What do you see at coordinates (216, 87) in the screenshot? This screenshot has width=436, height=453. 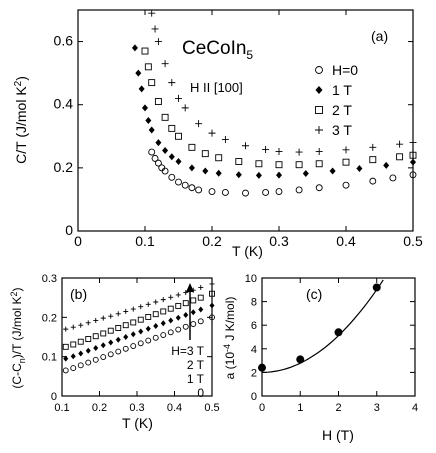 I see `field-direction-label: H II [100]` at bounding box center [216, 87].